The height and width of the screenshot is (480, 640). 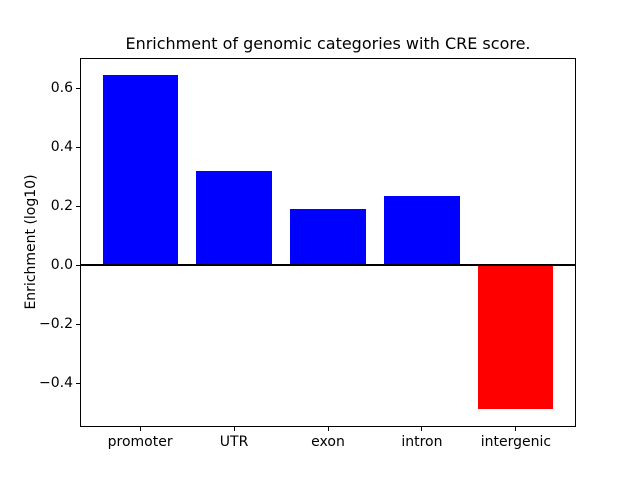 I want to click on x-tick-label: promoter, so click(x=140, y=442).